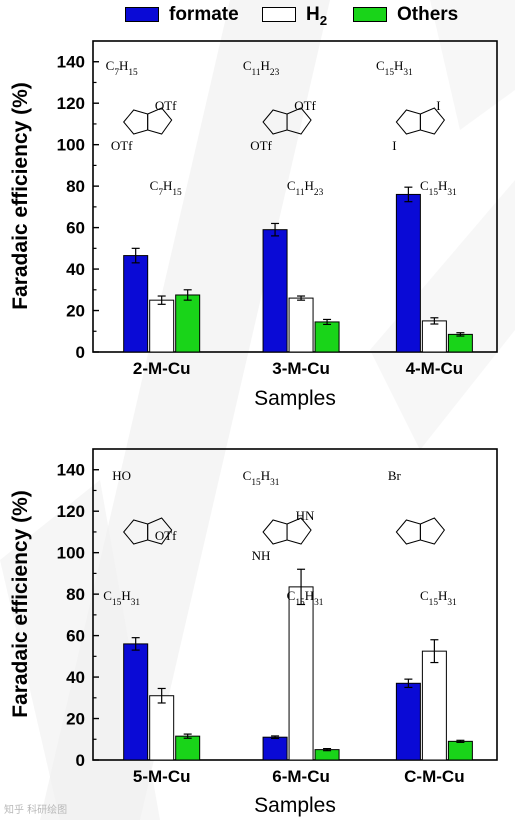  What do you see at coordinates (434, 776) in the screenshot?
I see `x-tick-label: C-M-Cu` at bounding box center [434, 776].